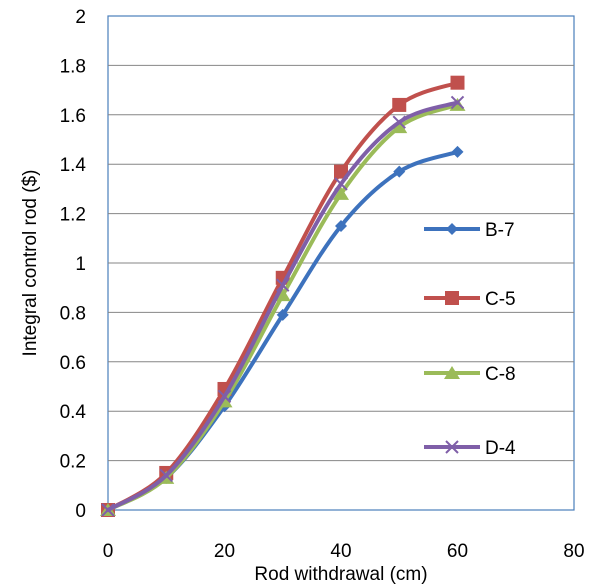  What do you see at coordinates (470, 299) in the screenshot?
I see `legend-item-c-5: C-5` at bounding box center [470, 299].